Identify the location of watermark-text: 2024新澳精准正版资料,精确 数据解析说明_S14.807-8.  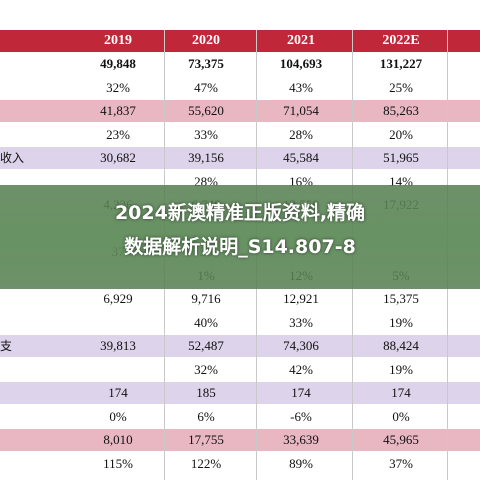
(240, 230).